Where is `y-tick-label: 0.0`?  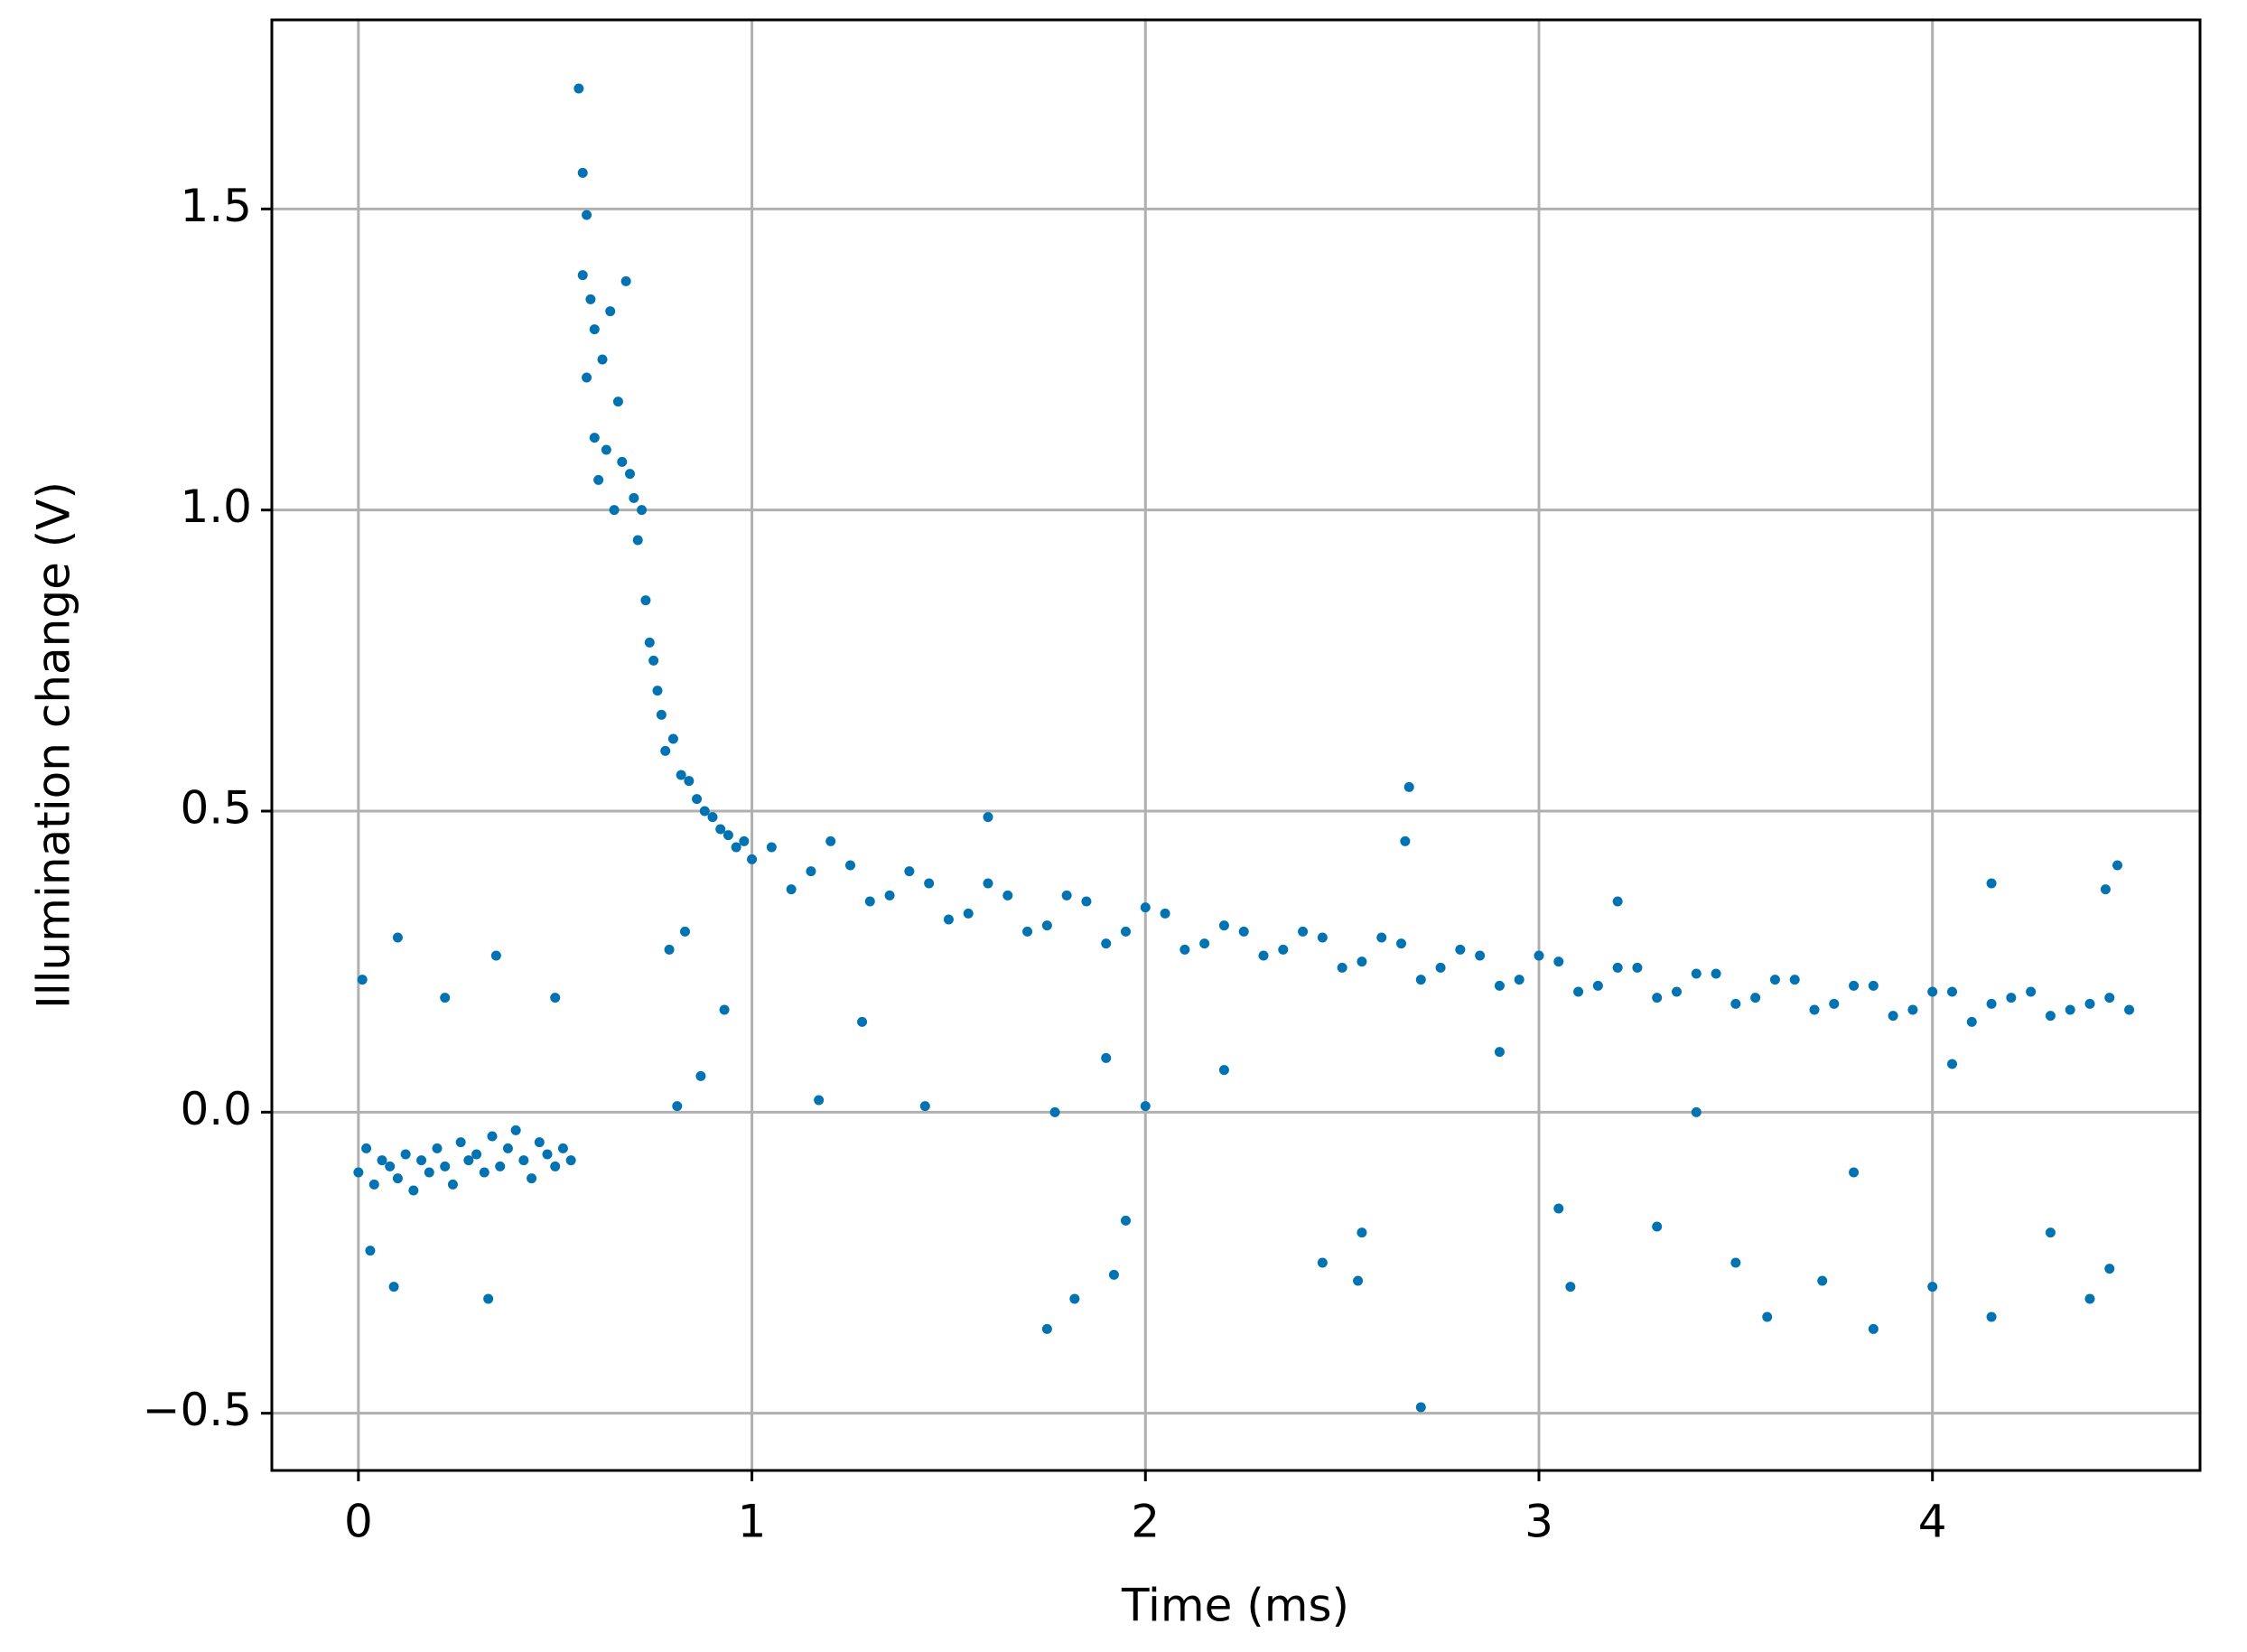 y-tick-label: 0.0 is located at coordinates (216, 1109).